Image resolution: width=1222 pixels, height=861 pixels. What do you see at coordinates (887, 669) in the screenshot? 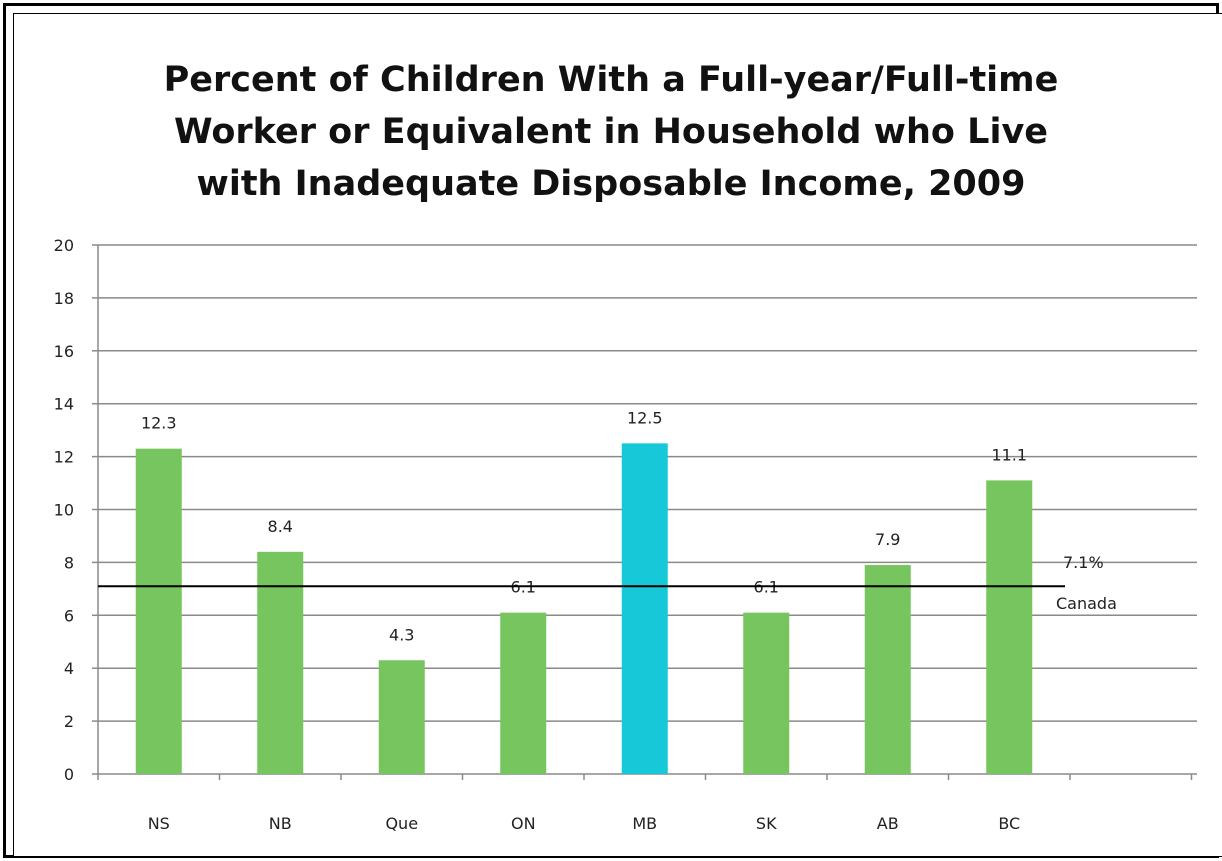
I see `bar-ab` at bounding box center [887, 669].